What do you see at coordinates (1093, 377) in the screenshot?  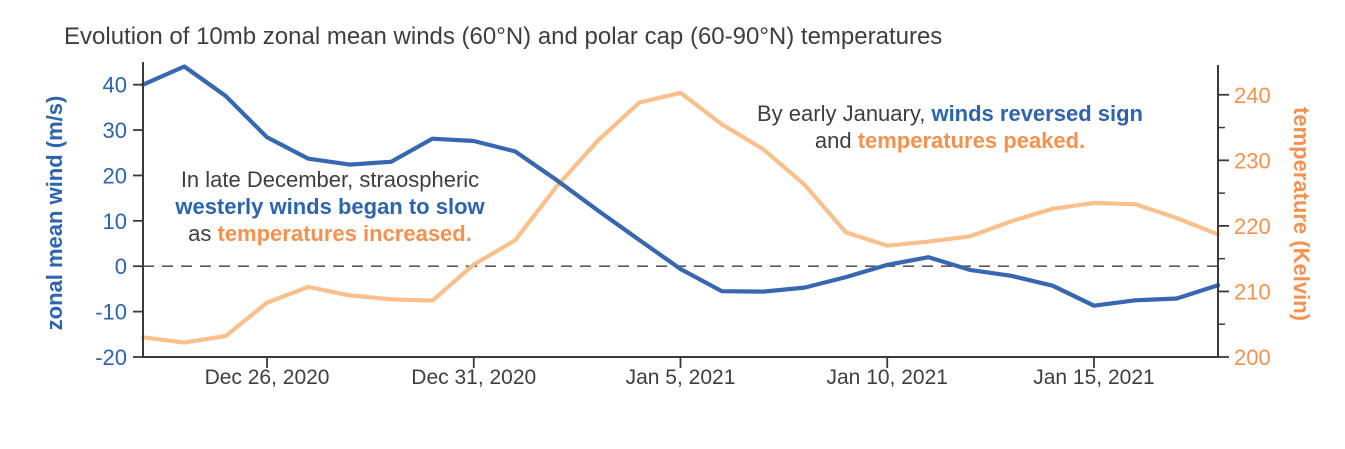 I see `x-tick-label: Jan 15, 2021` at bounding box center [1093, 377].